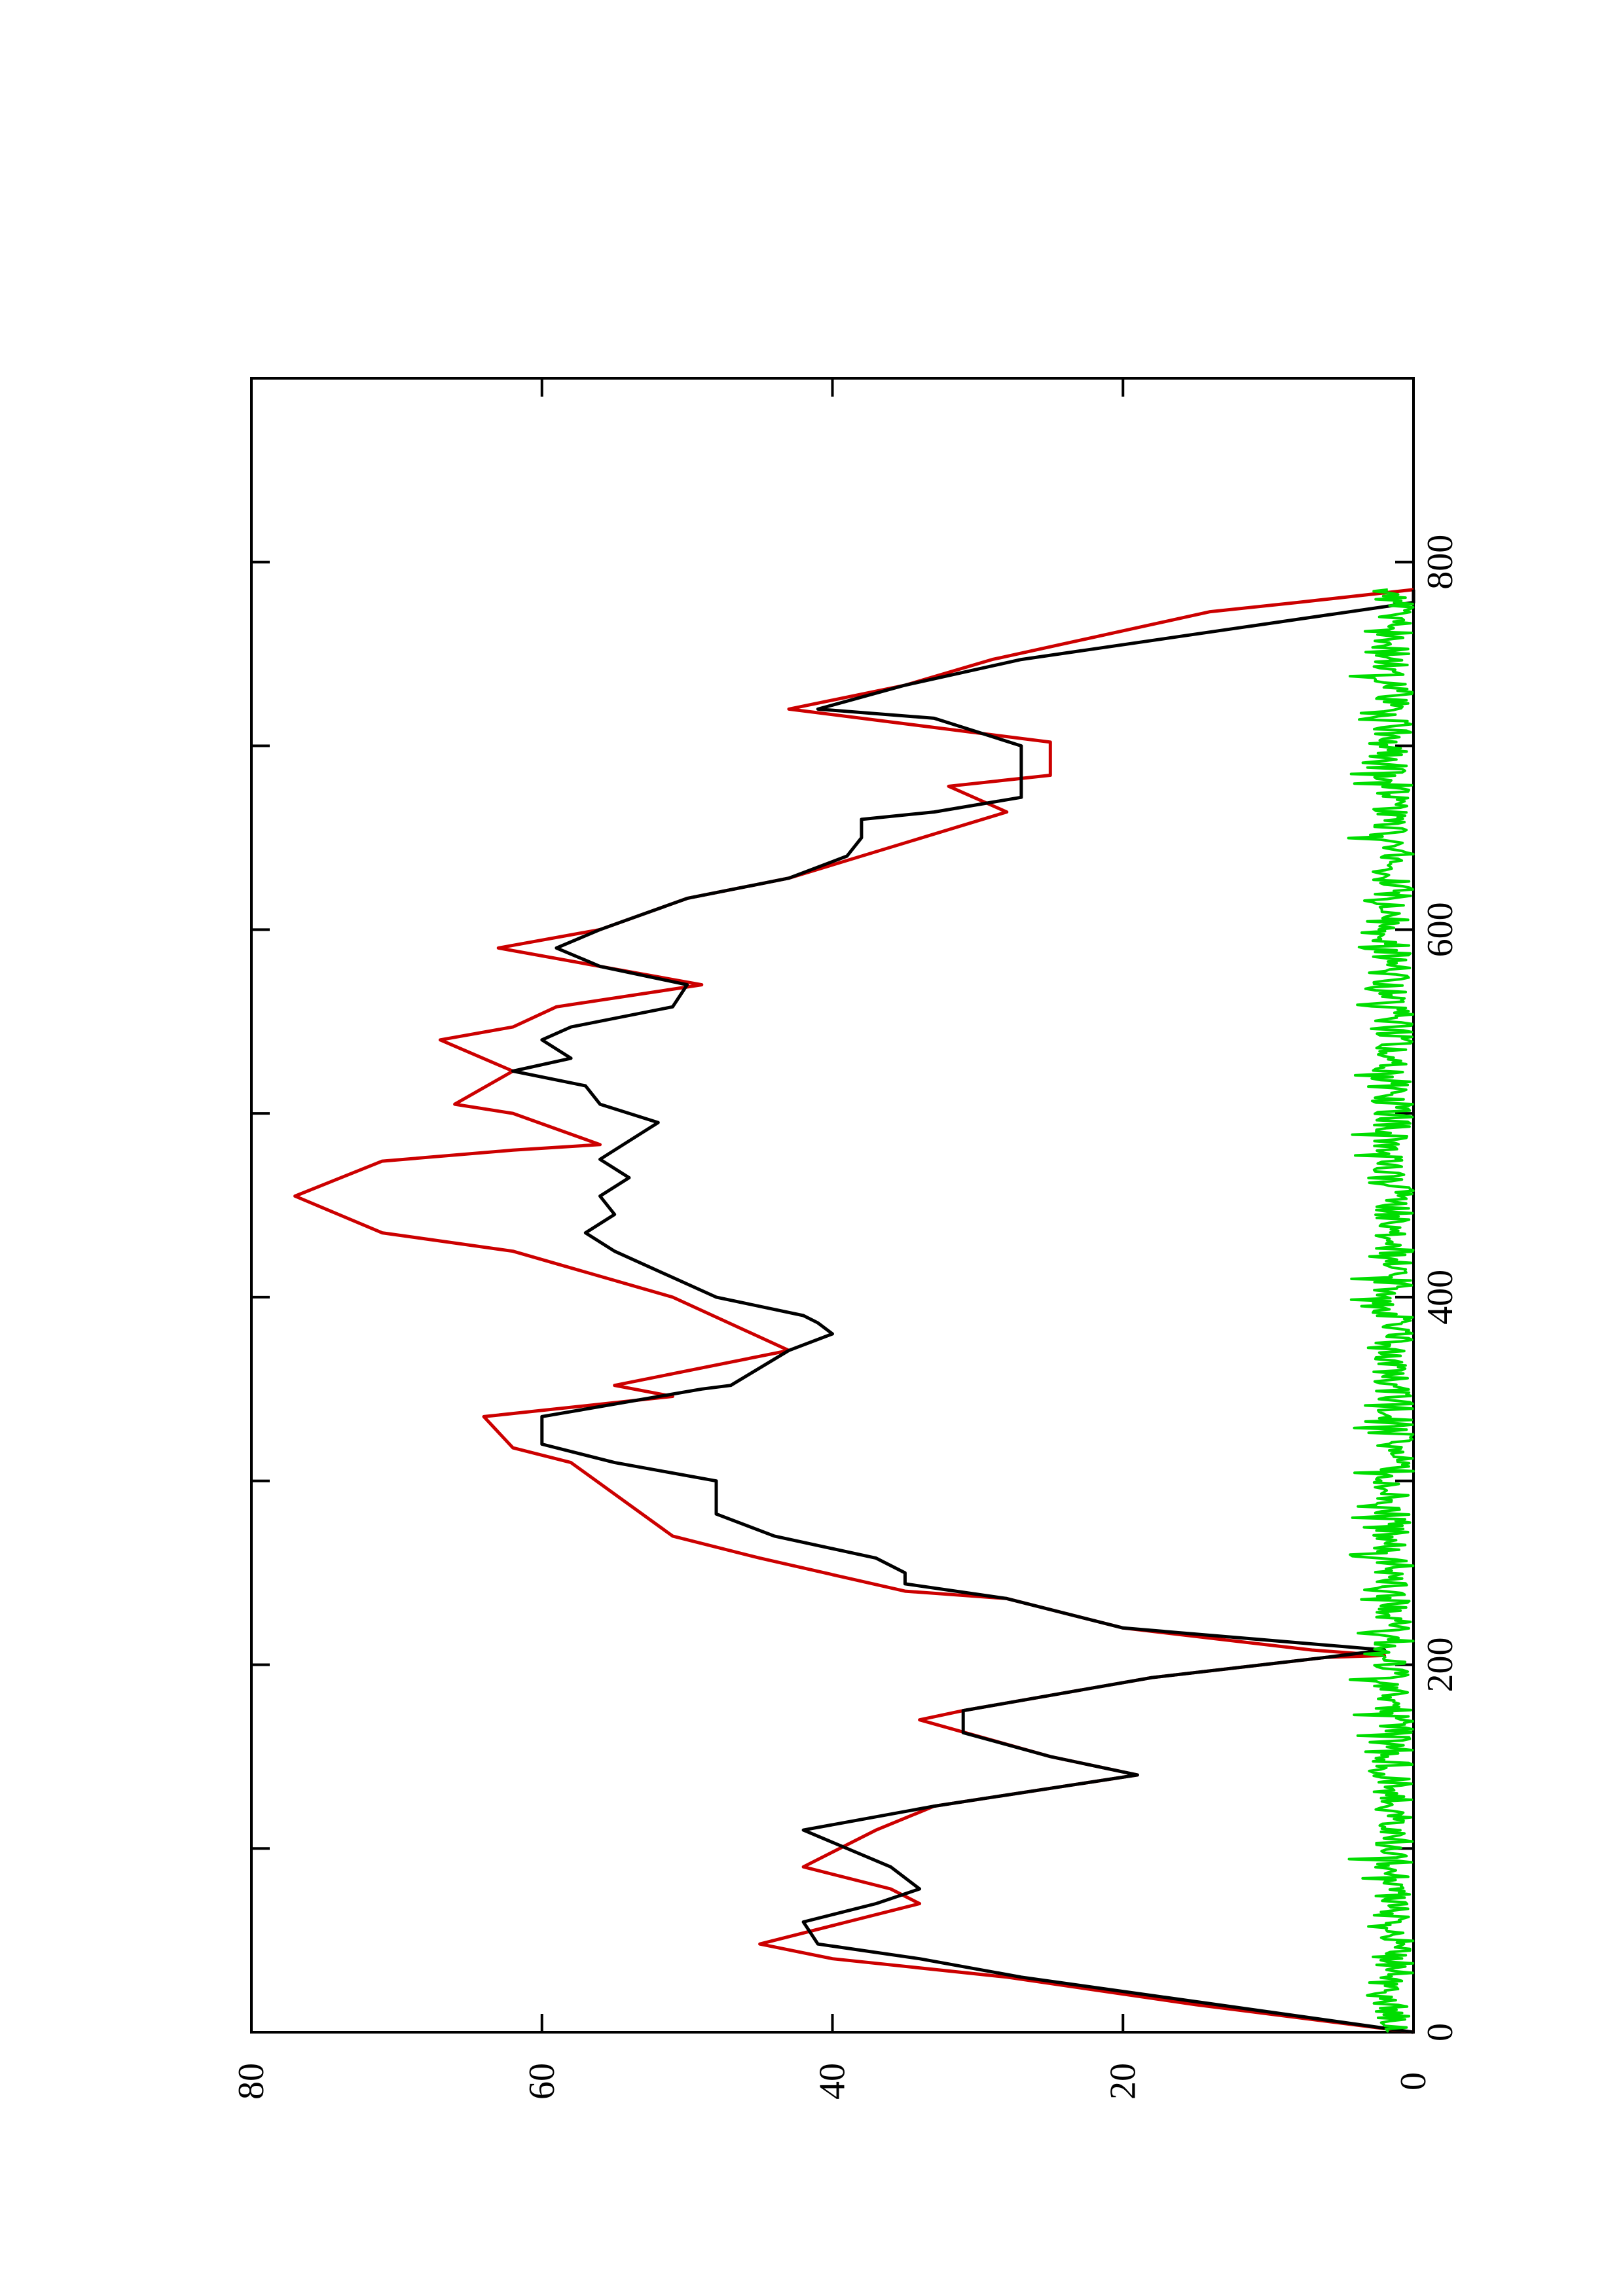 This screenshot has width=1623, height=2296. What do you see at coordinates (1381, 1311) in the screenshot?
I see `green-noise-series` at bounding box center [1381, 1311].